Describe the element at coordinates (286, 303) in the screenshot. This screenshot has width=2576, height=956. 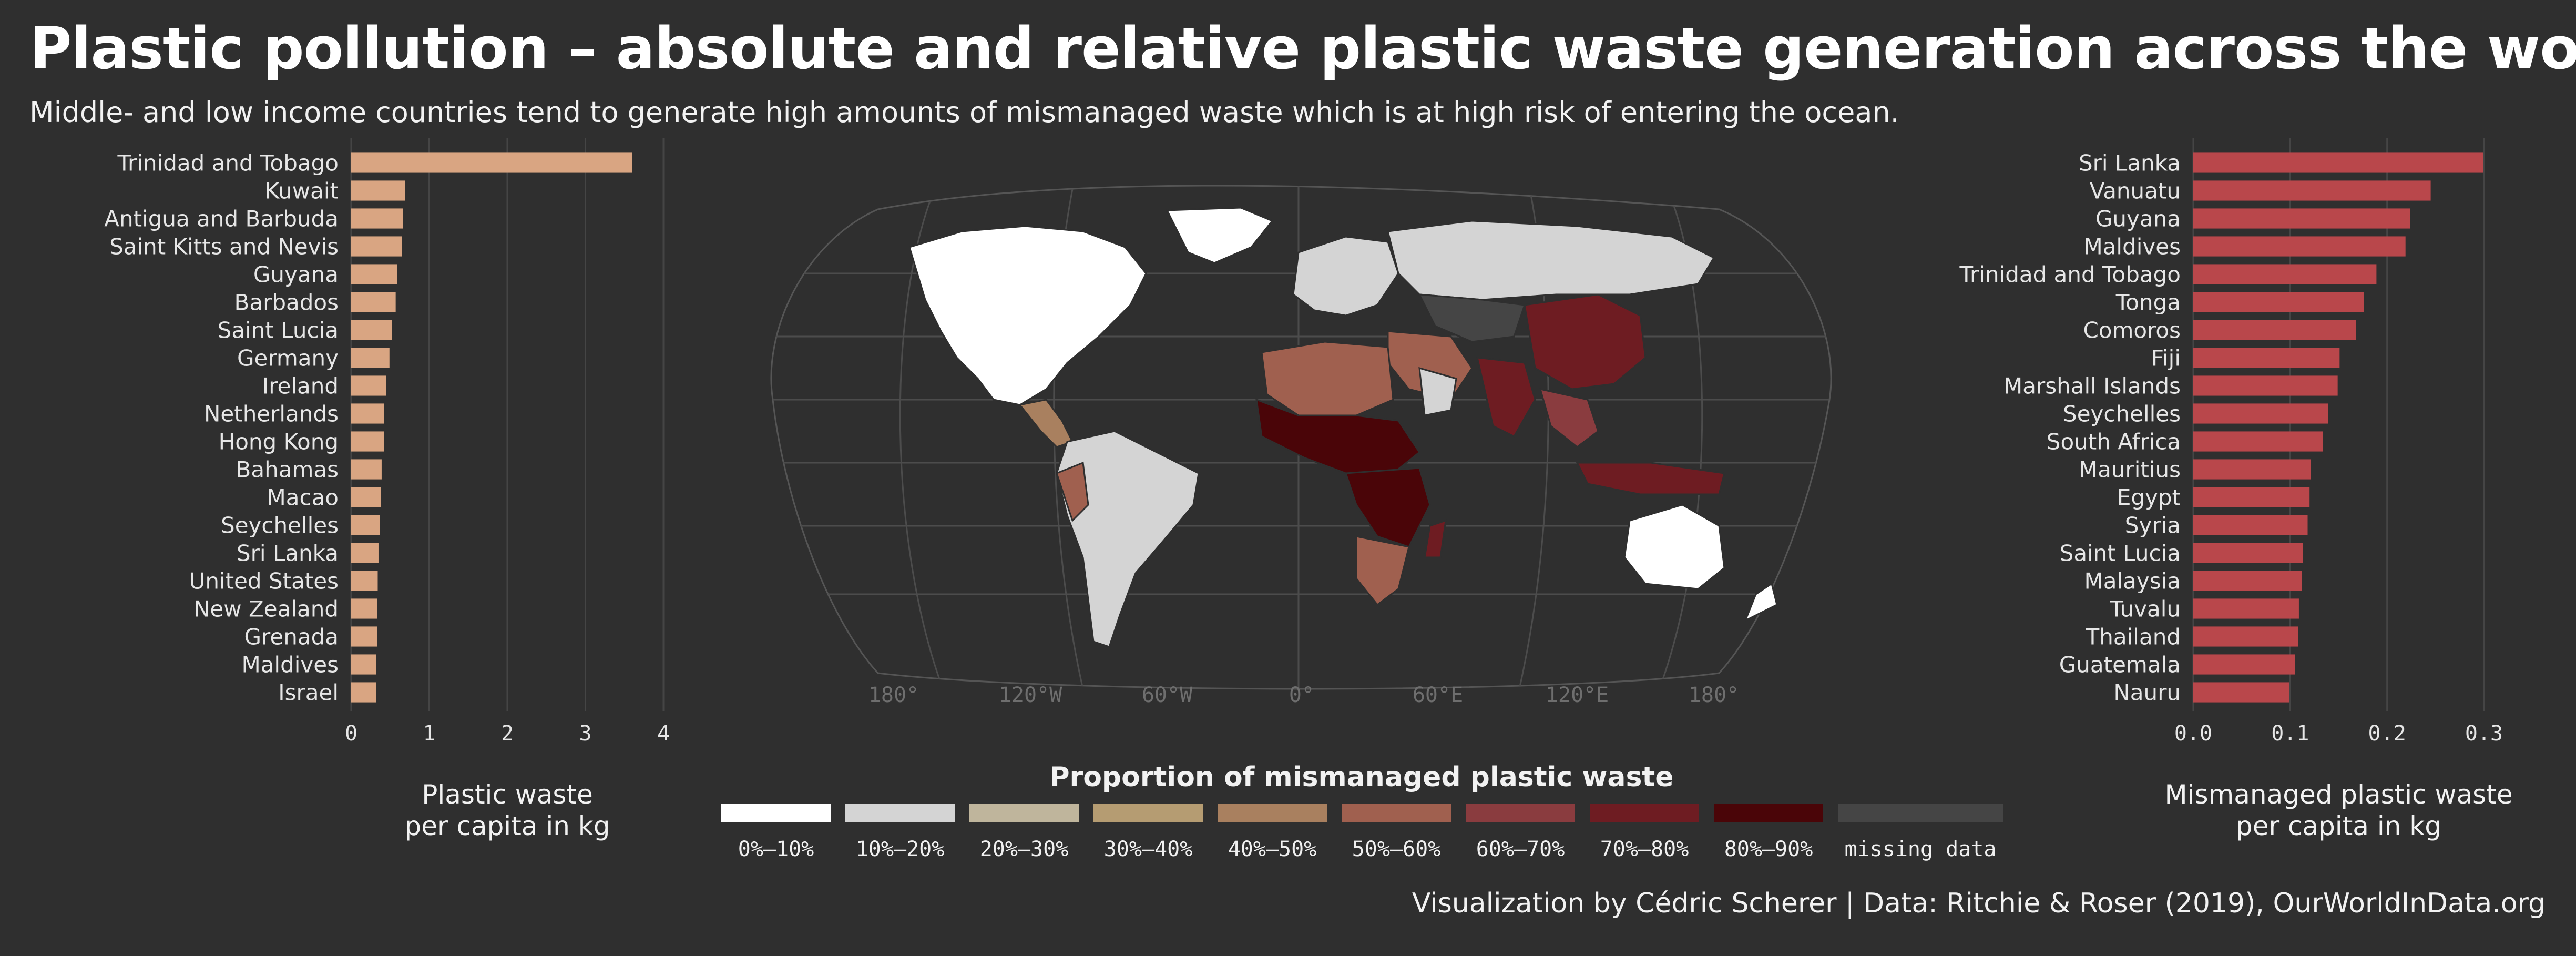
I see `left-category-label: Barbados` at that location.